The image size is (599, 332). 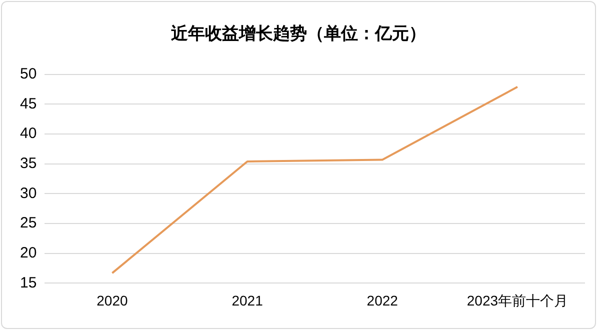 What do you see at coordinates (248, 300) in the screenshot?
I see `x-tick-label: 2021` at bounding box center [248, 300].